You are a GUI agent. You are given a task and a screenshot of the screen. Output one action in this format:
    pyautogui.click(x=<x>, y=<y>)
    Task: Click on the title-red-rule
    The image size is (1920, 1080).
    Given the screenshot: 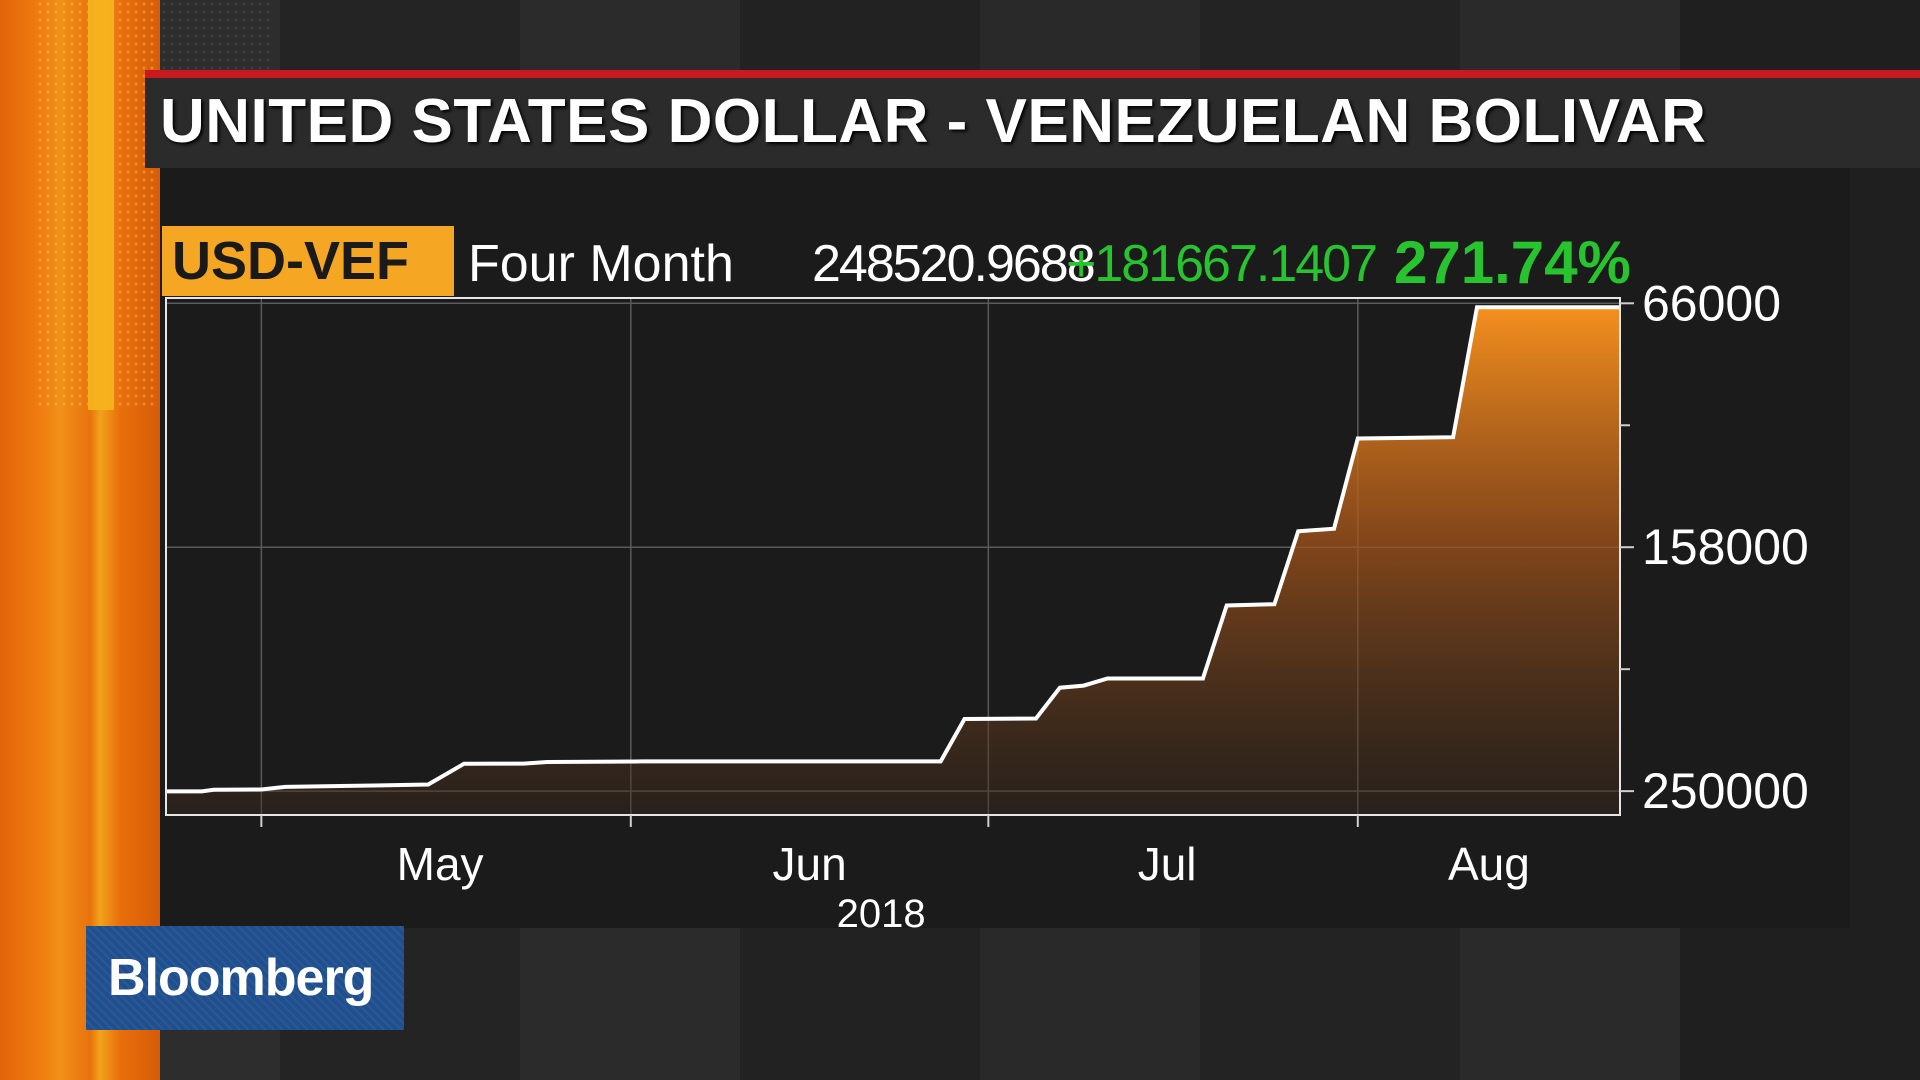 What is the action you would take?
    pyautogui.click(x=1032, y=74)
    